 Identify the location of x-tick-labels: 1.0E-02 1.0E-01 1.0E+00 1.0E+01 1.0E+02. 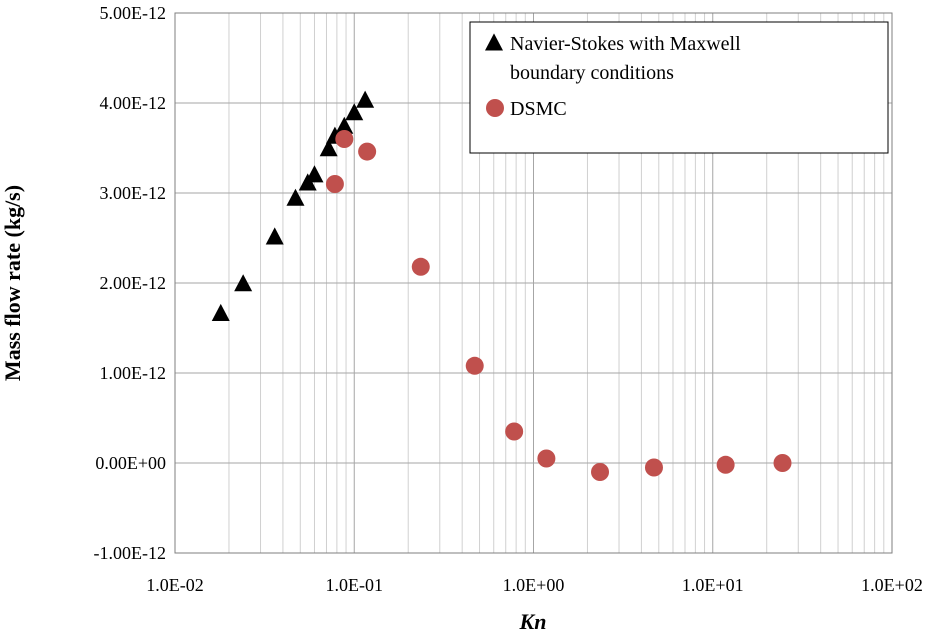
(534, 585).